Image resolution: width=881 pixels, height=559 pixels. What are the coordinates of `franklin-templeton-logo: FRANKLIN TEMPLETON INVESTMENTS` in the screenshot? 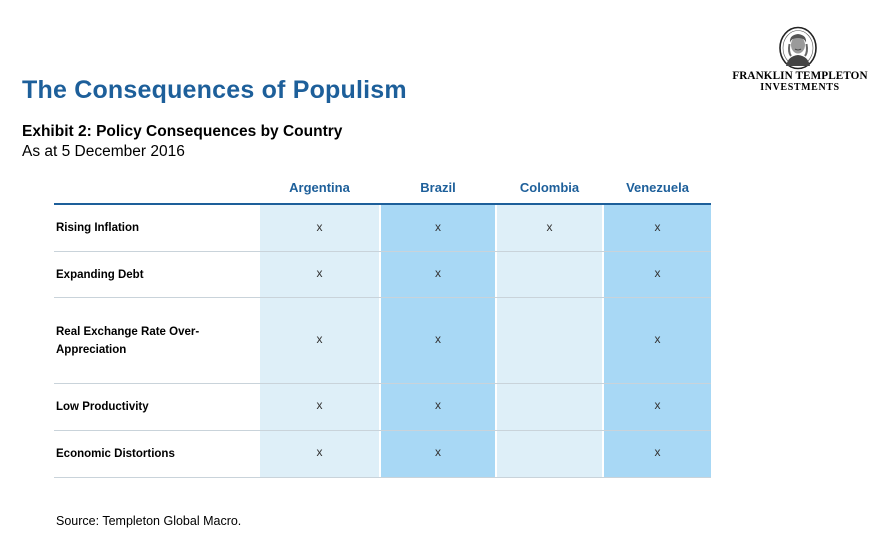 It's located at (800, 60).